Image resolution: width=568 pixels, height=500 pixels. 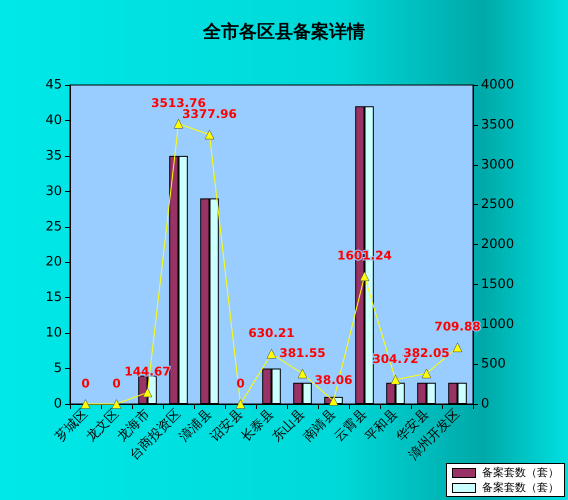 What do you see at coordinates (493, 364) in the screenshot?
I see `y2-tick-label: 500` at bounding box center [493, 364].